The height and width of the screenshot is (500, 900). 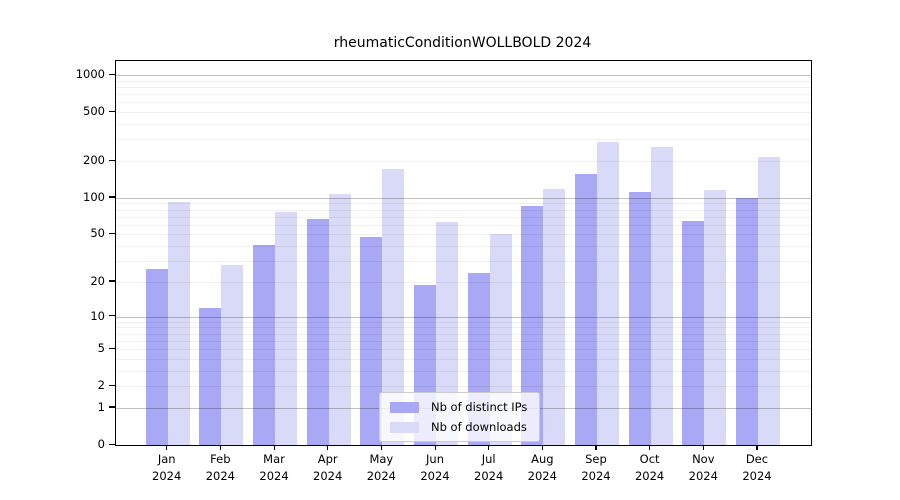 What do you see at coordinates (94, 111) in the screenshot?
I see `y-tick-label: 500` at bounding box center [94, 111].